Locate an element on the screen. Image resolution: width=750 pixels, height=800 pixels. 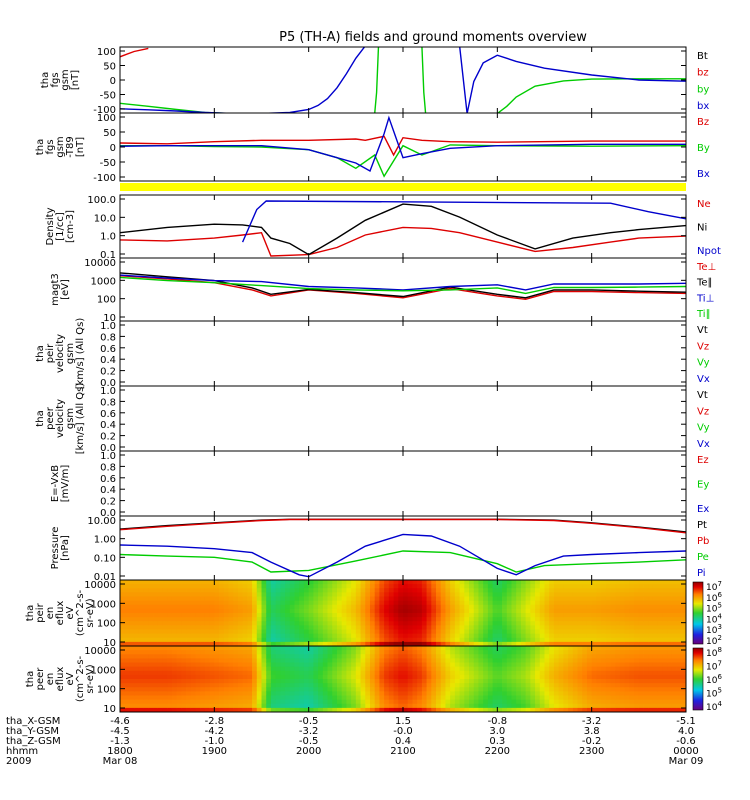
series-line-Bz is located at coordinates (403, 146).